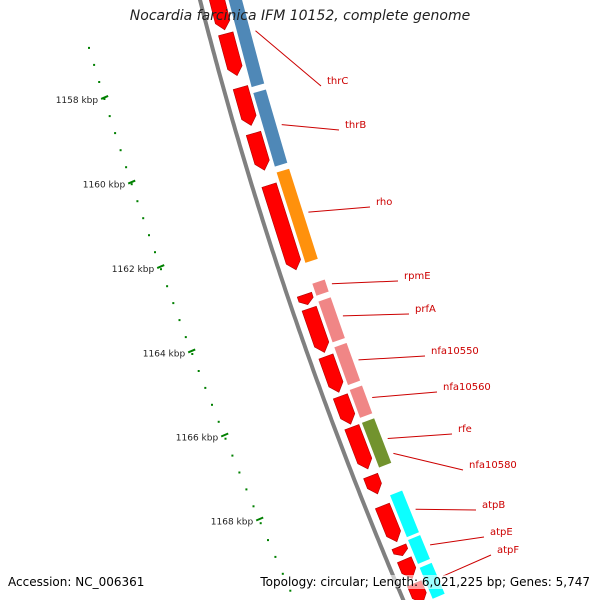  I want to click on tick-label: 1160 kbp, so click(104, 186).